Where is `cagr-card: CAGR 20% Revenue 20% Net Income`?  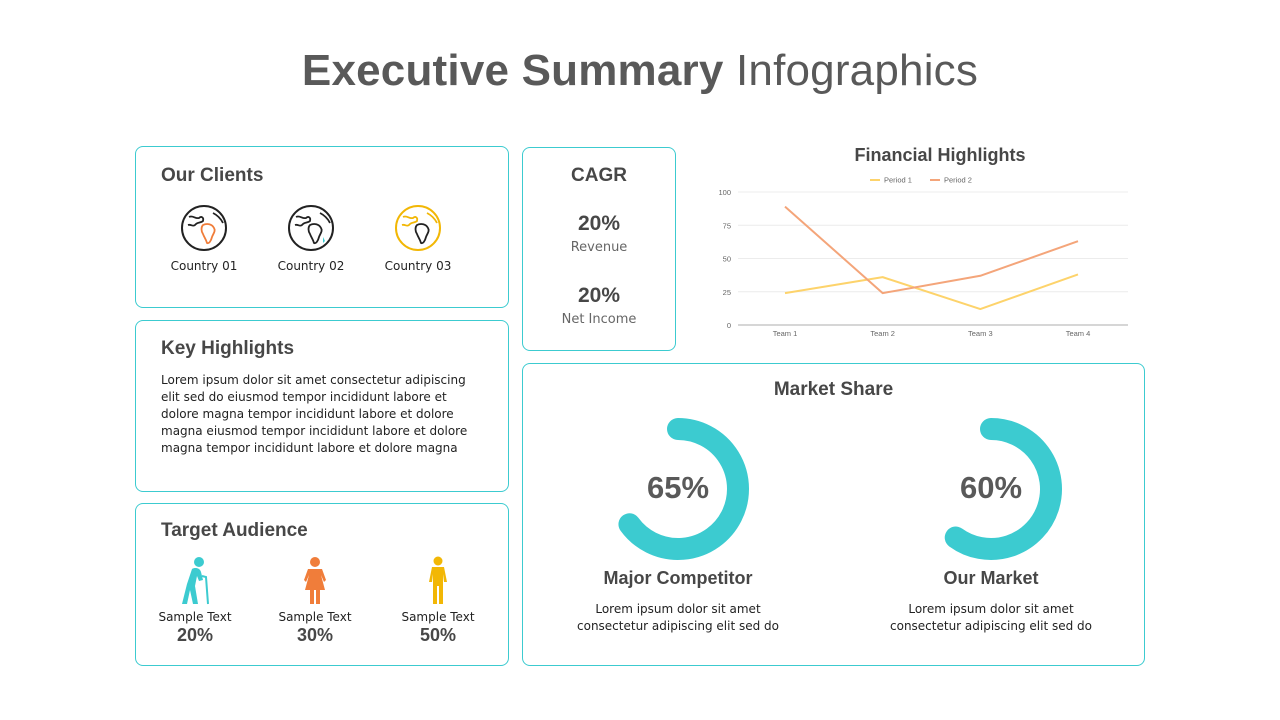 cagr-card: CAGR 20% Revenue 20% Net Income is located at coordinates (599, 249).